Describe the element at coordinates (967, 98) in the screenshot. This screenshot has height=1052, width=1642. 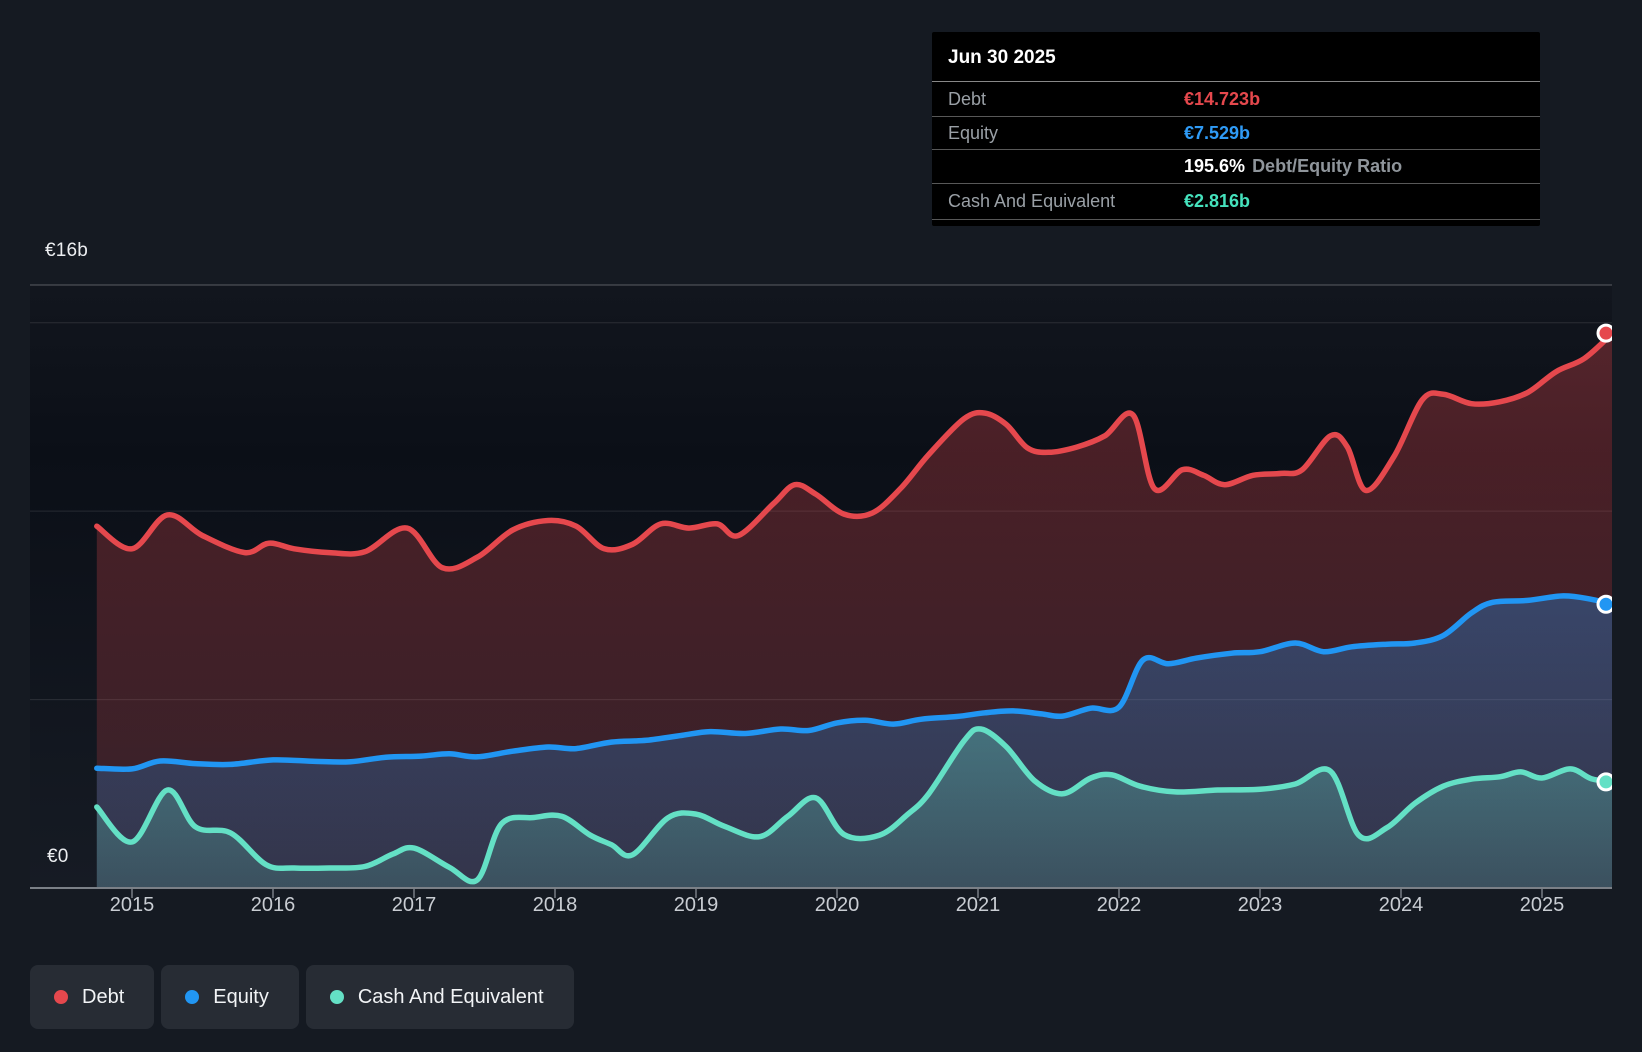
I see `tooltip-debt-label: Debt` at that location.